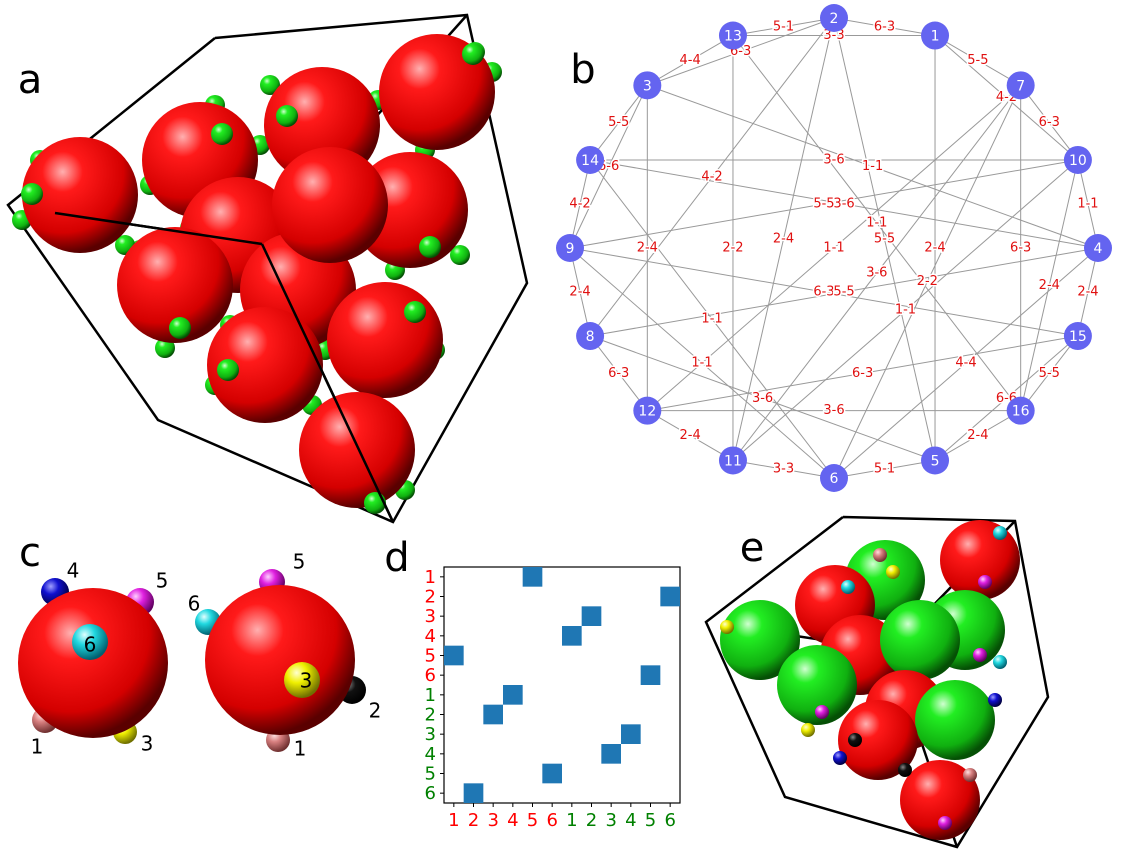 The image size is (1123, 862). Describe the element at coordinates (570, 249) in the screenshot. I see `node-label: 9` at that location.